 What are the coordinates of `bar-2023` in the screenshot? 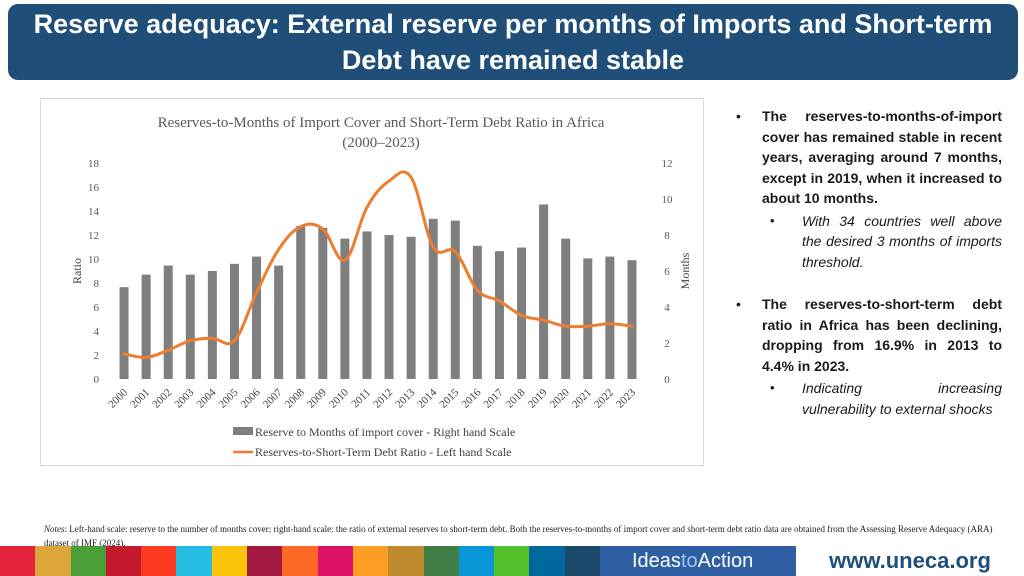 It's located at (632, 319).